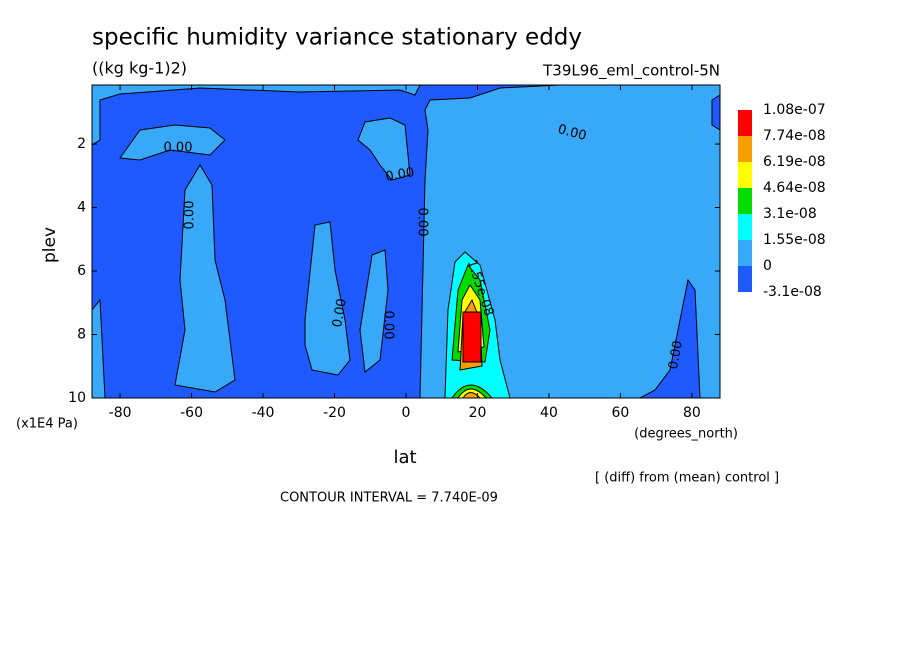  Describe the element at coordinates (81, 271) in the screenshot. I see `y-tick-label: 6` at that location.